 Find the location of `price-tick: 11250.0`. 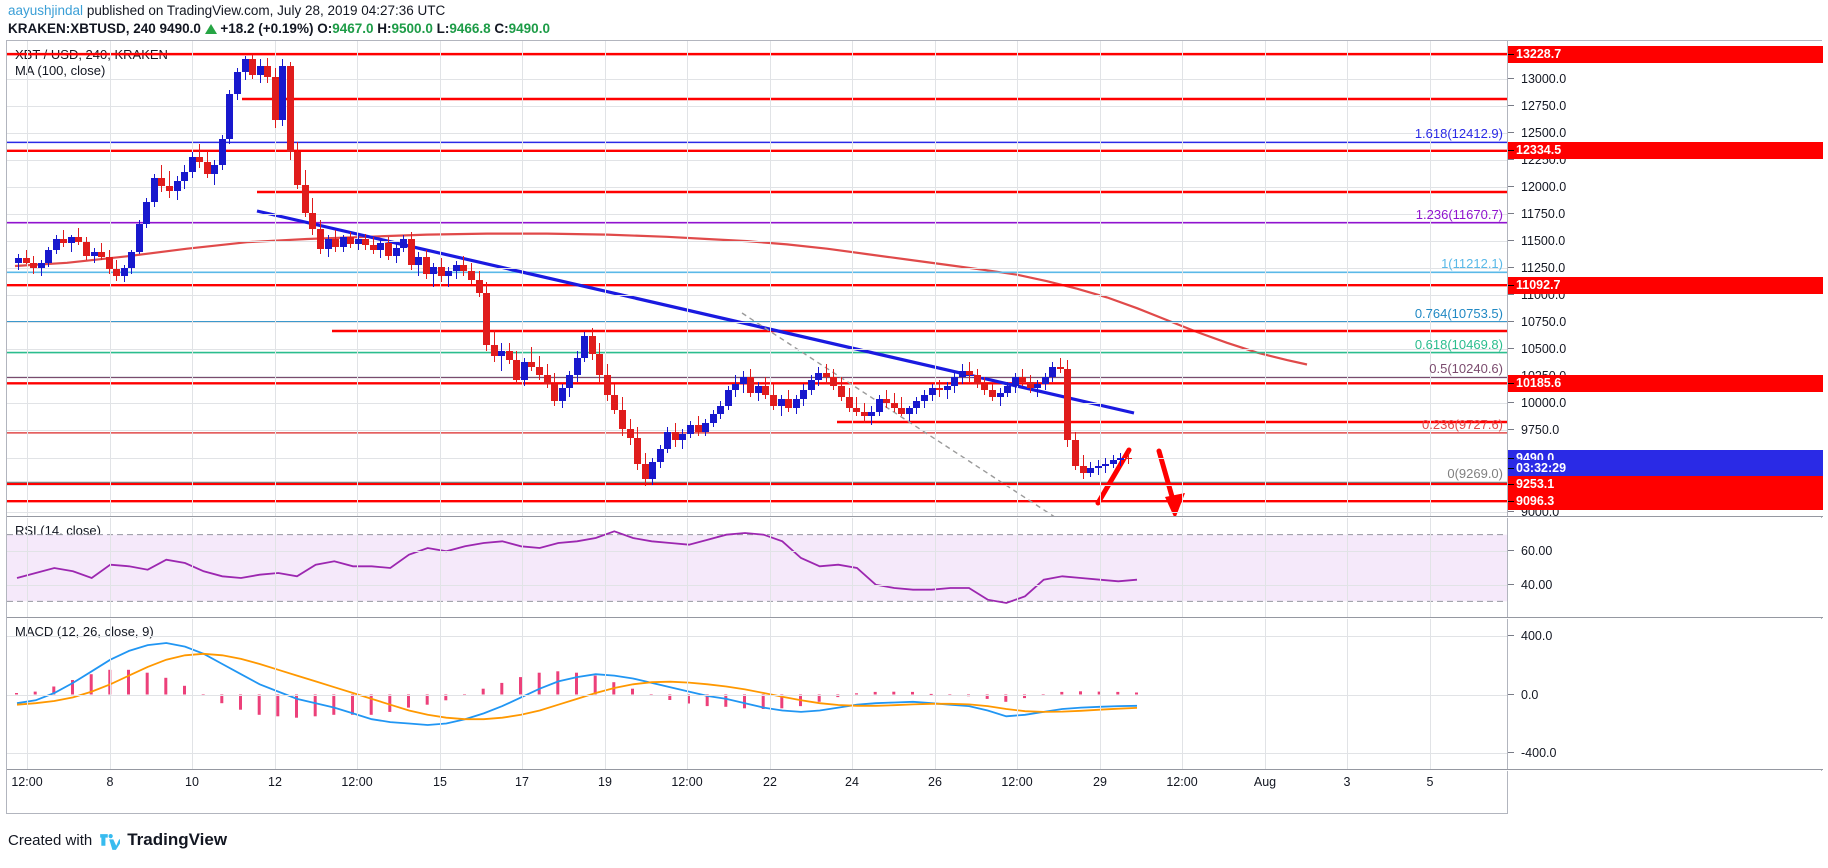

price-tick: 11250.0 is located at coordinates (1665, 268).